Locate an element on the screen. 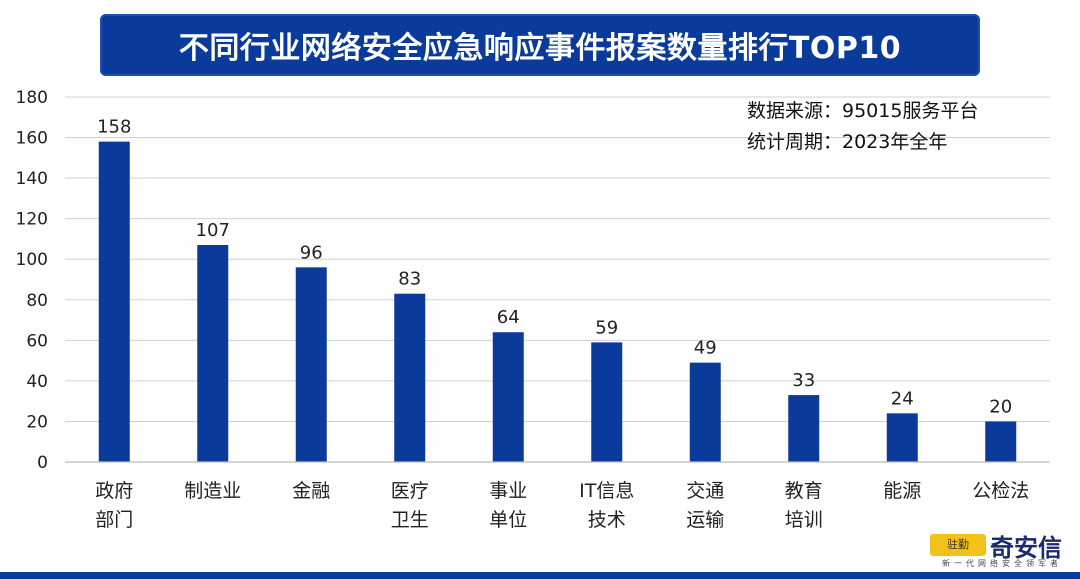 Image resolution: width=1080 pixels, height=579 pixels. y-tick-label: 120 is located at coordinates (32, 220).